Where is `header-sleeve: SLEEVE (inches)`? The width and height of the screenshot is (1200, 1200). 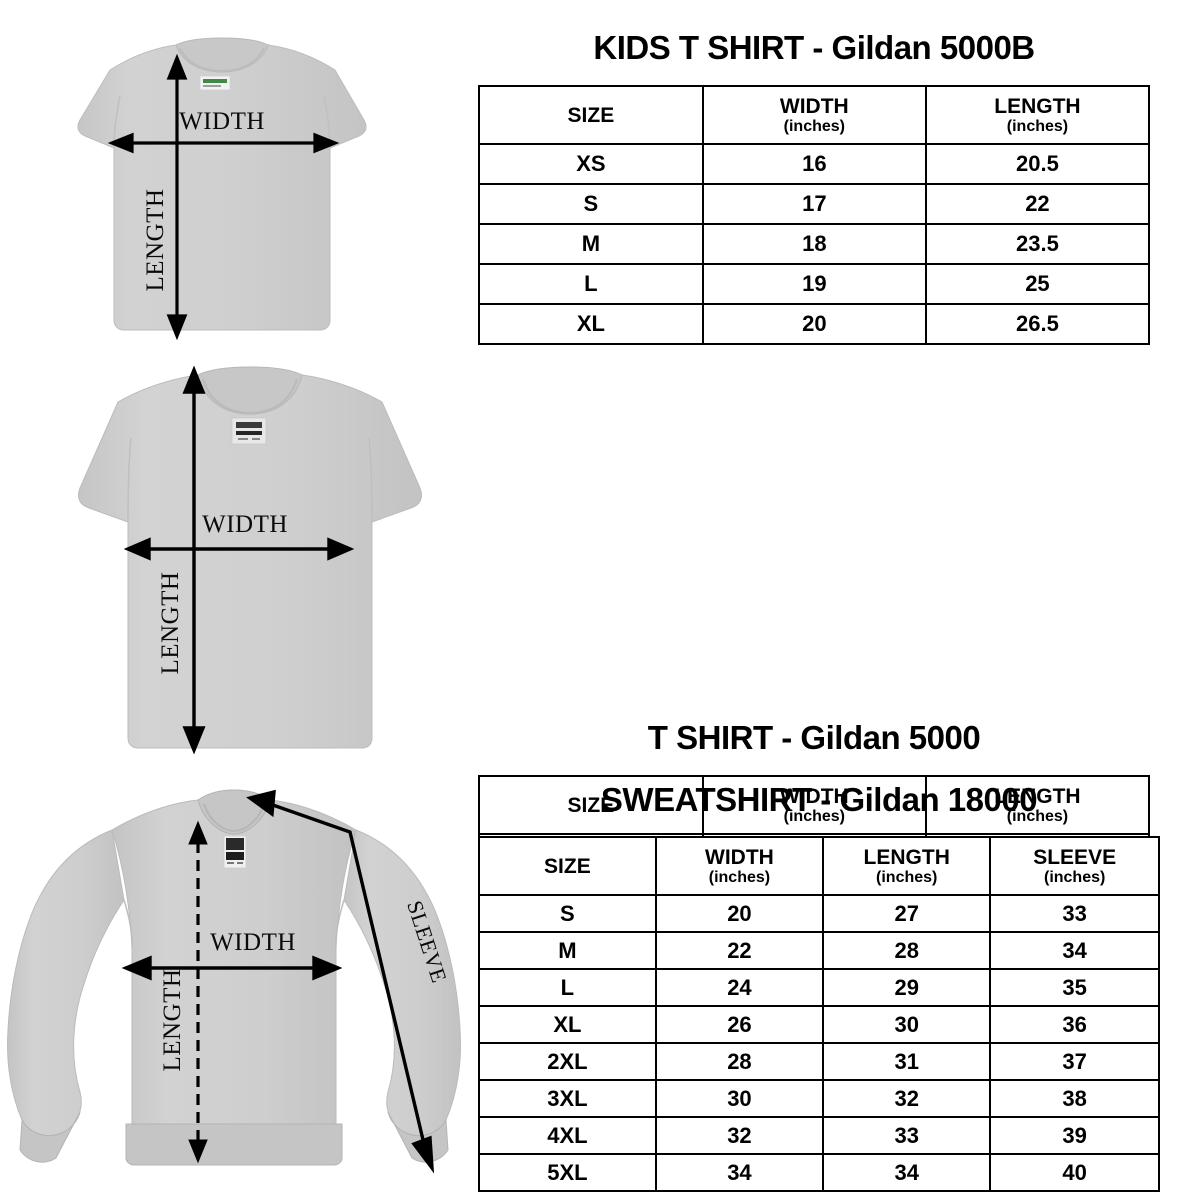
header-sleeve: SLEEVE (inches) is located at coordinates (1074, 866).